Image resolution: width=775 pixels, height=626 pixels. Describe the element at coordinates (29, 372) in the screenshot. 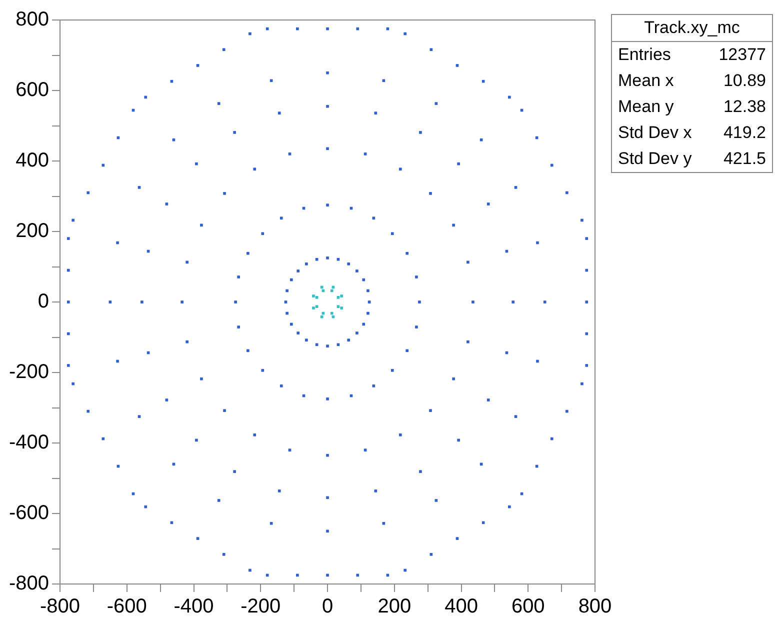

I see `y-tick-label: -200` at that location.